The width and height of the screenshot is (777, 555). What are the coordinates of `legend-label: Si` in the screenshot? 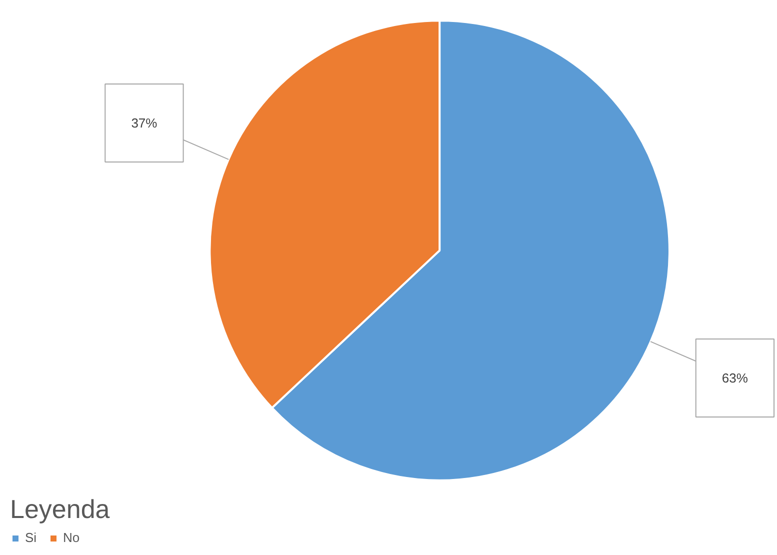 It's located at (31, 537).